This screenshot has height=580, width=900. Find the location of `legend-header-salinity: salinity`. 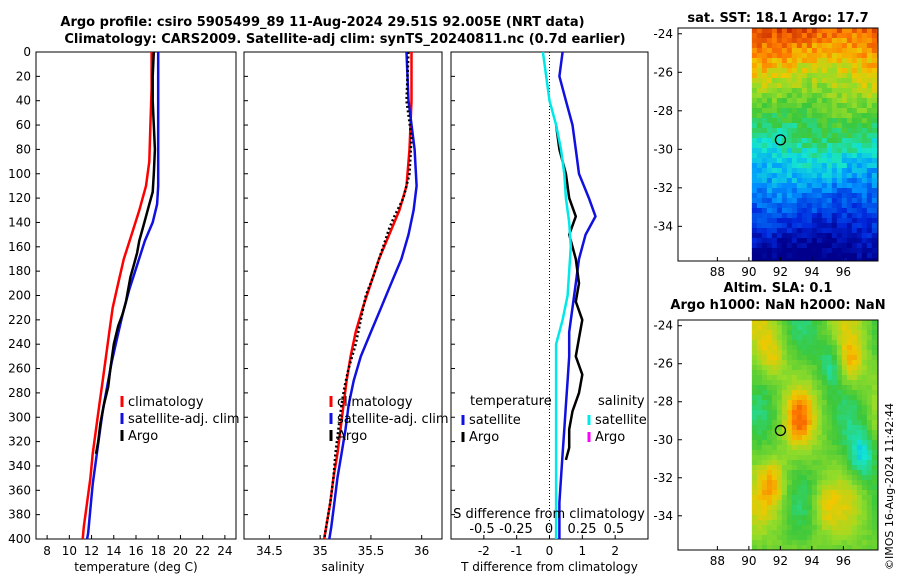

legend-header-salinity: salinity is located at coordinates (621, 401).